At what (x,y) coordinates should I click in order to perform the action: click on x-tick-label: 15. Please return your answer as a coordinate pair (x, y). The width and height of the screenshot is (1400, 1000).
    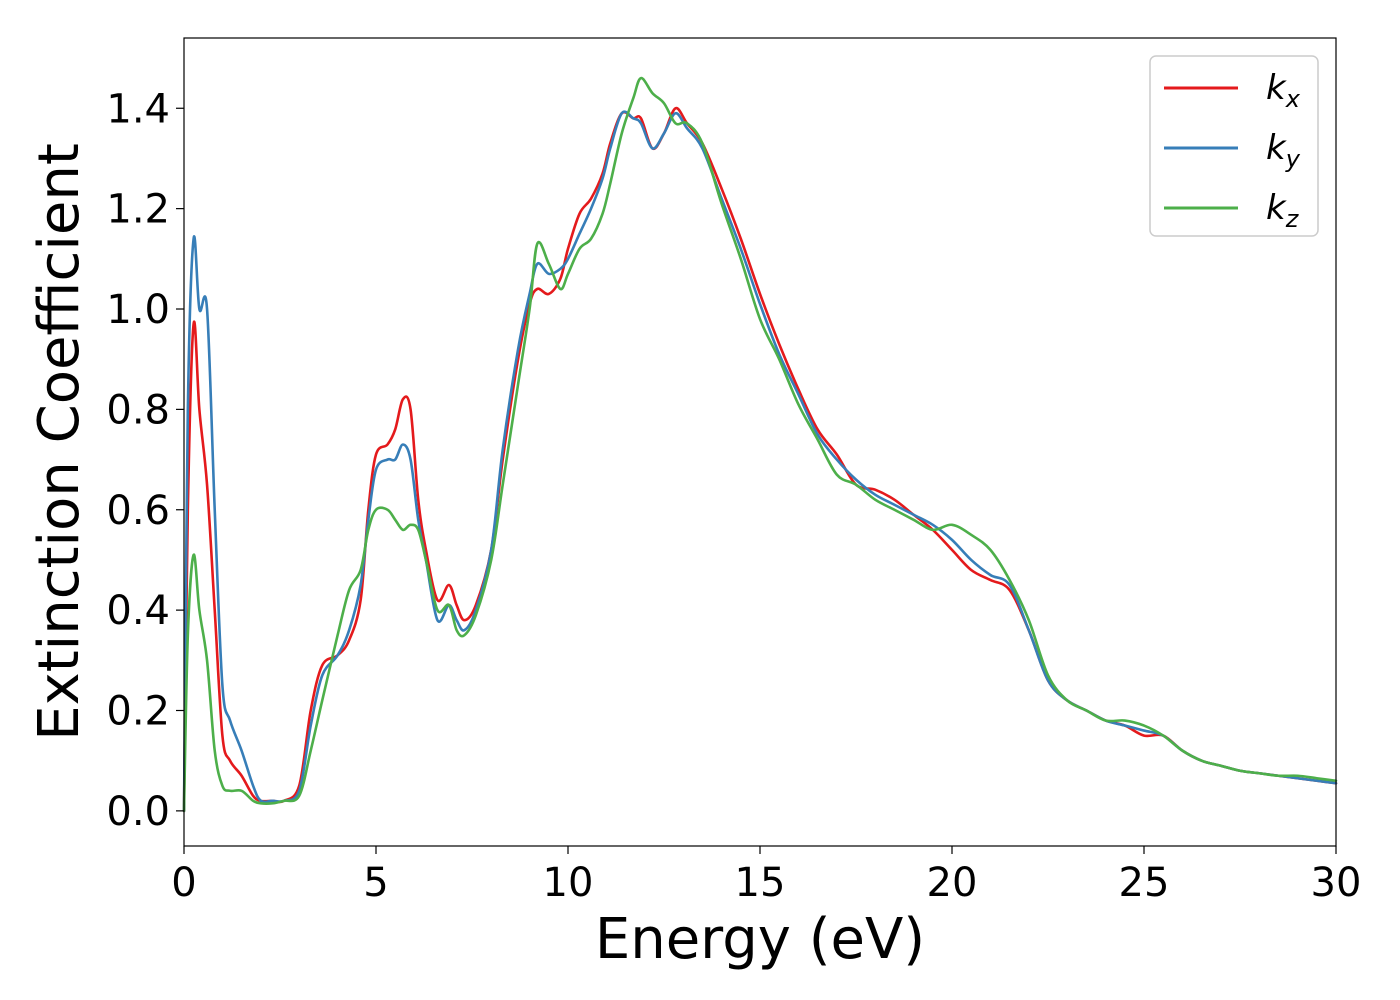
    Looking at the image, I should click on (760, 883).